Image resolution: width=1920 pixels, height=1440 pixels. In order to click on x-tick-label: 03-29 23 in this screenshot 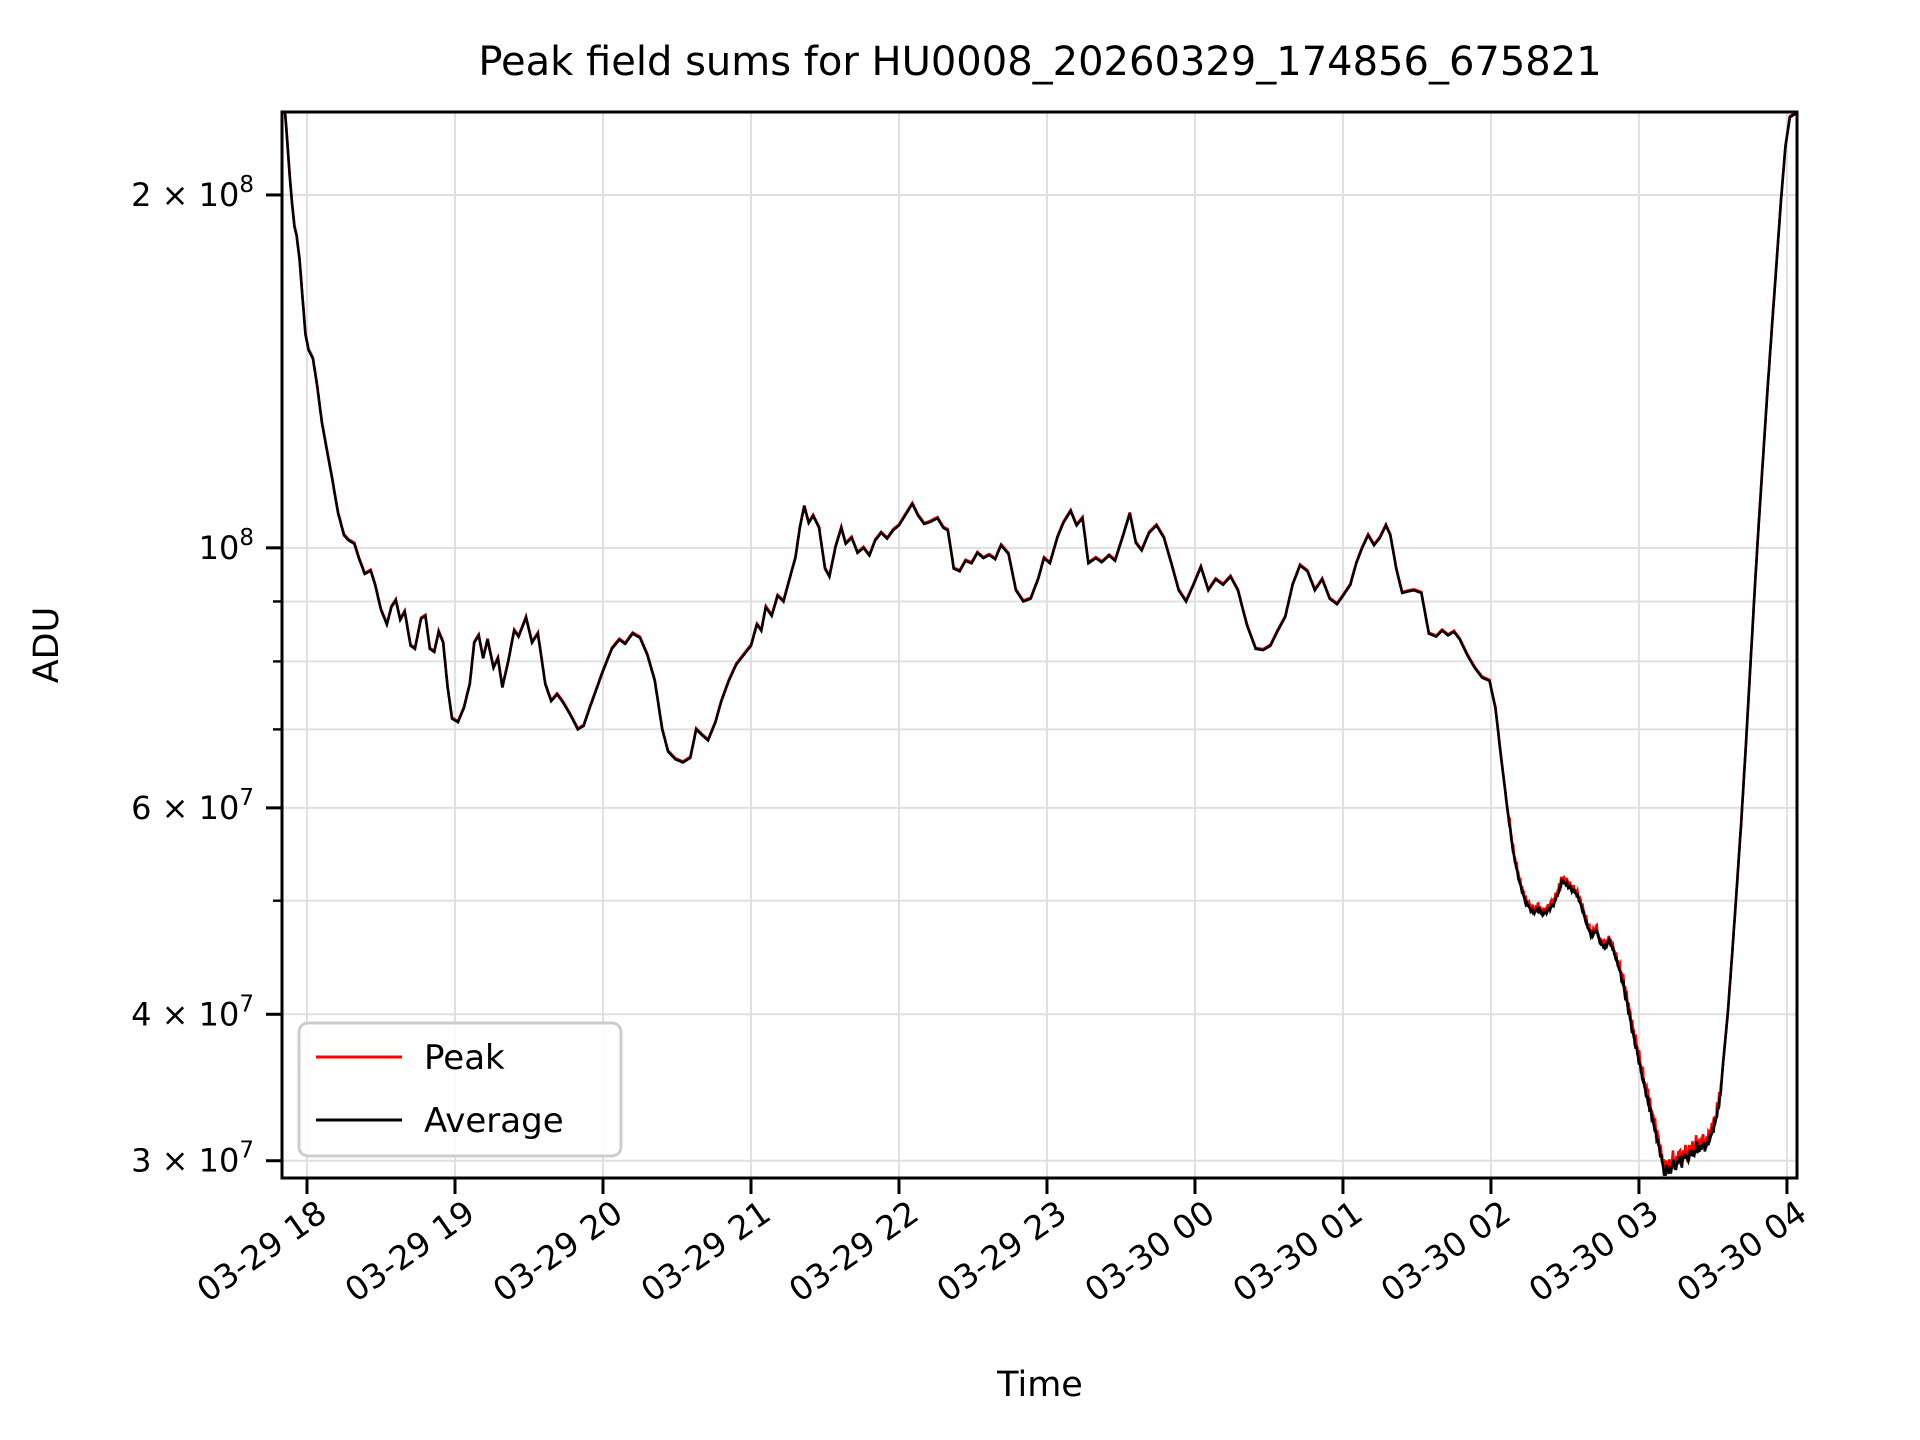, I will do `click(1002, 1251)`.